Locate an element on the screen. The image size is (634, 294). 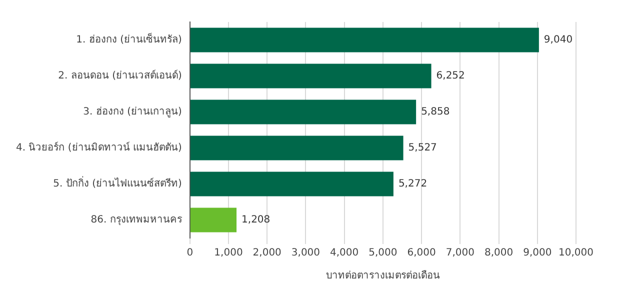
y-tick-label: 1. ฮ่องกง (ย่านเซ็นทรัล) is located at coordinates (129, 39).